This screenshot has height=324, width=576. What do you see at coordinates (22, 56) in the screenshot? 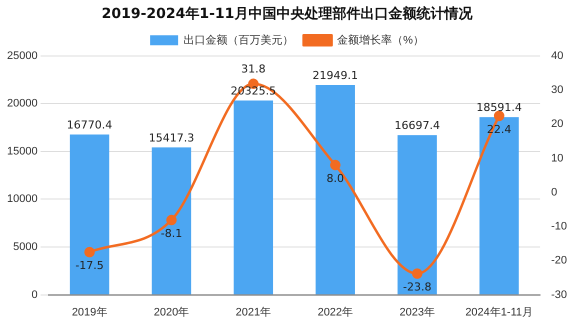
I see `y-tick-label: 25000` at bounding box center [22, 56].